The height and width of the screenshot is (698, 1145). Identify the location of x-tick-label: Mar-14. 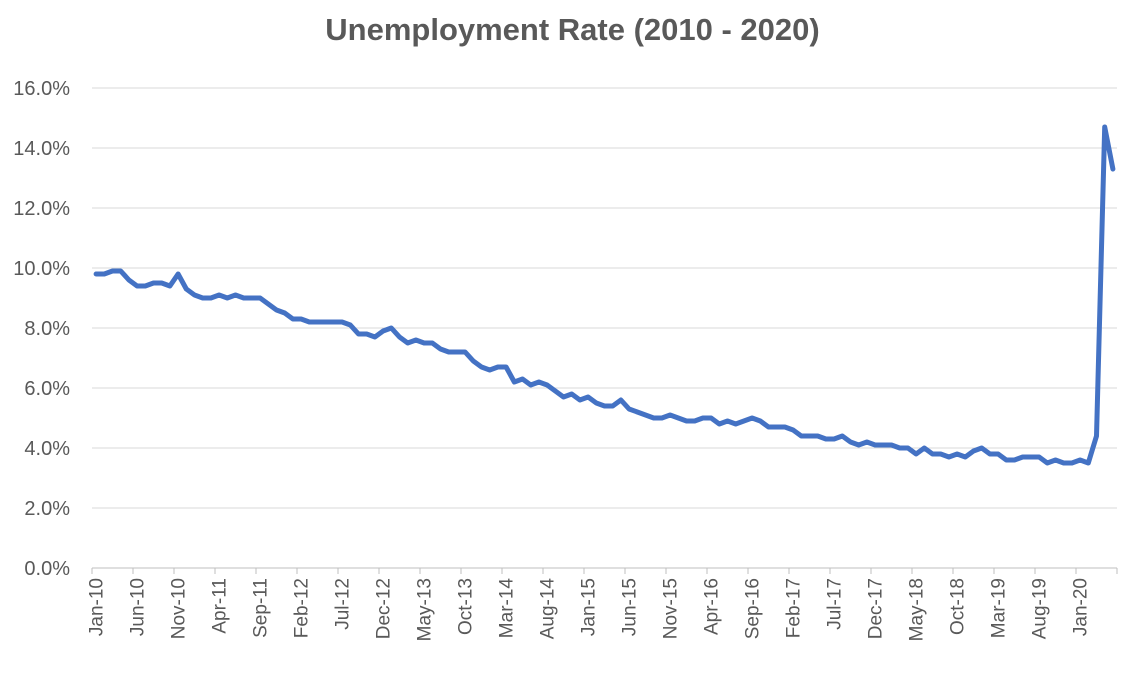
(507, 608).